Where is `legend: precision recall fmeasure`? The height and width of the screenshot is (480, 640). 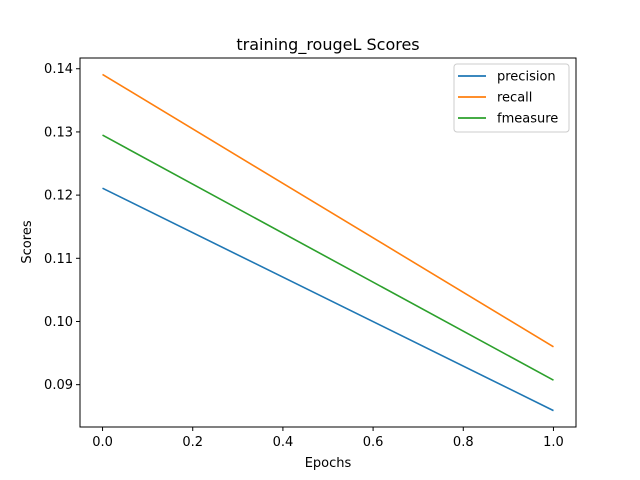
legend: precision recall fmeasure is located at coordinates (511, 98).